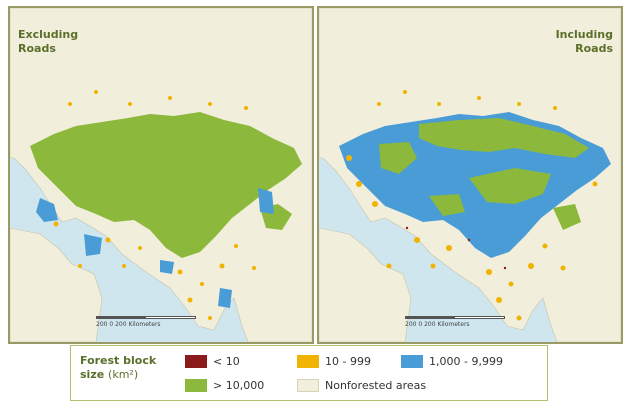  I want to click on legend-item-1000-9999: 1,000 - 9,999, so click(452, 361).